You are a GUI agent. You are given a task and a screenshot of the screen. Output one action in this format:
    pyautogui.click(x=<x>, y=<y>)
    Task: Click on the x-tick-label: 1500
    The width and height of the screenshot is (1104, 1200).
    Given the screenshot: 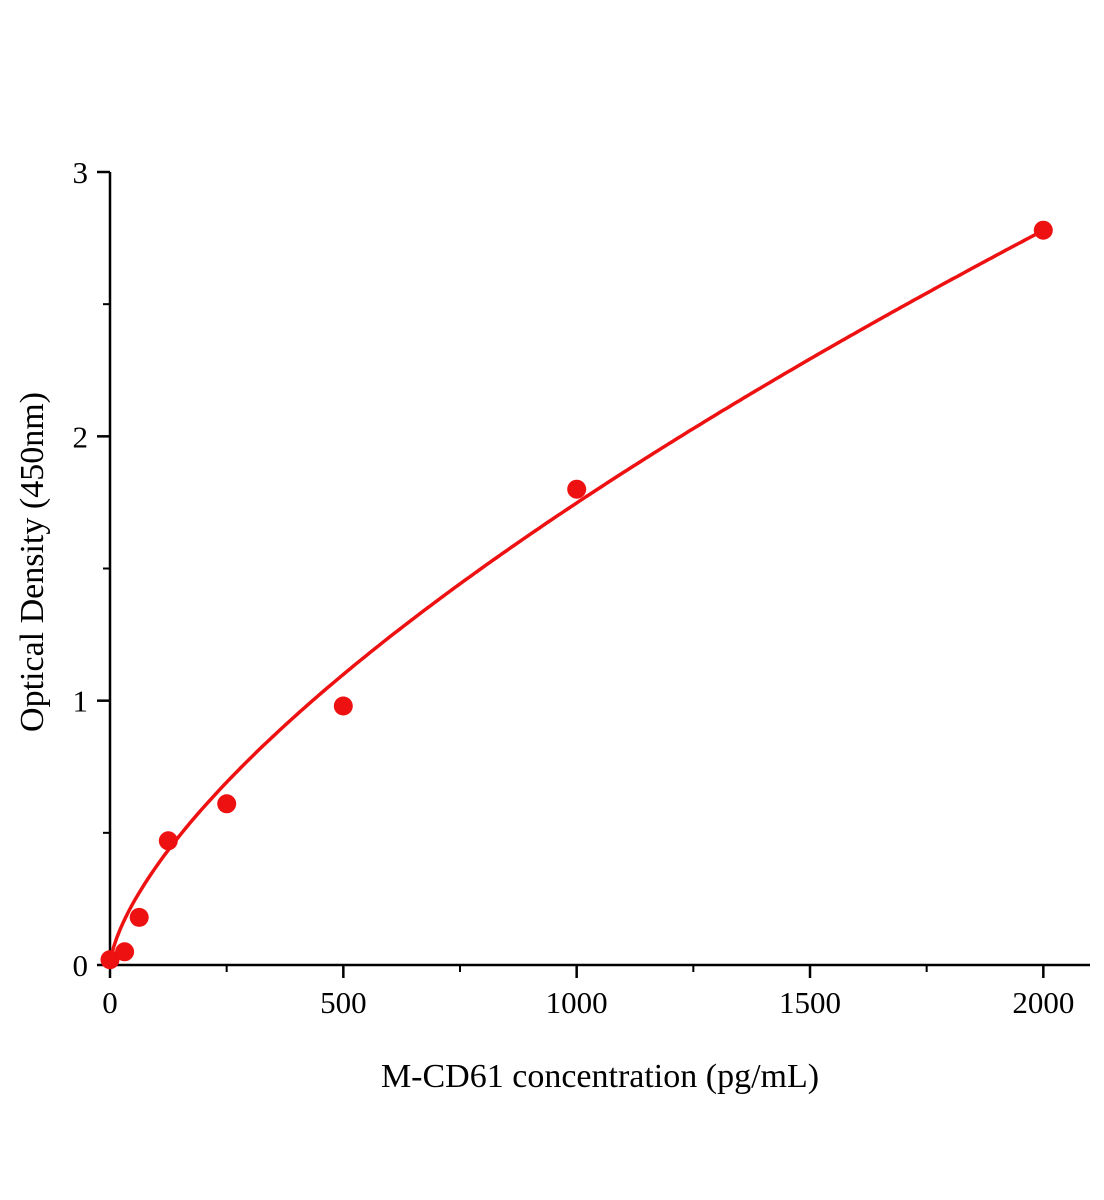 What is the action you would take?
    pyautogui.click(x=810, y=1002)
    